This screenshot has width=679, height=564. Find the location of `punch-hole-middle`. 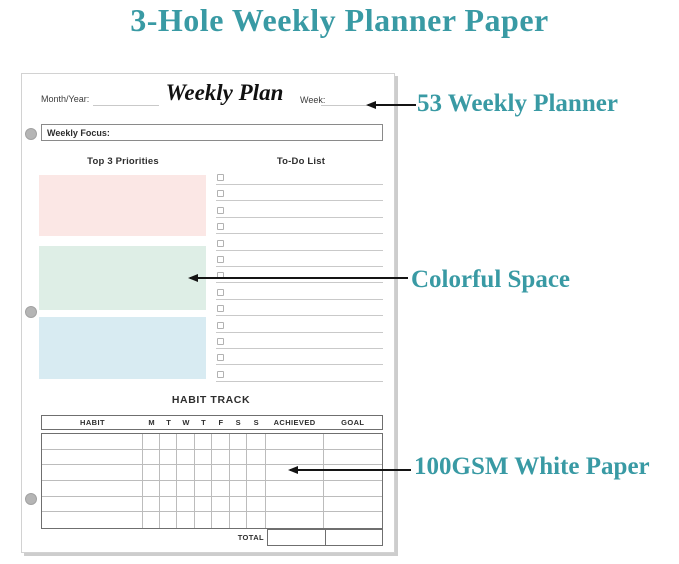

punch-hole-middle is located at coordinates (31, 312).